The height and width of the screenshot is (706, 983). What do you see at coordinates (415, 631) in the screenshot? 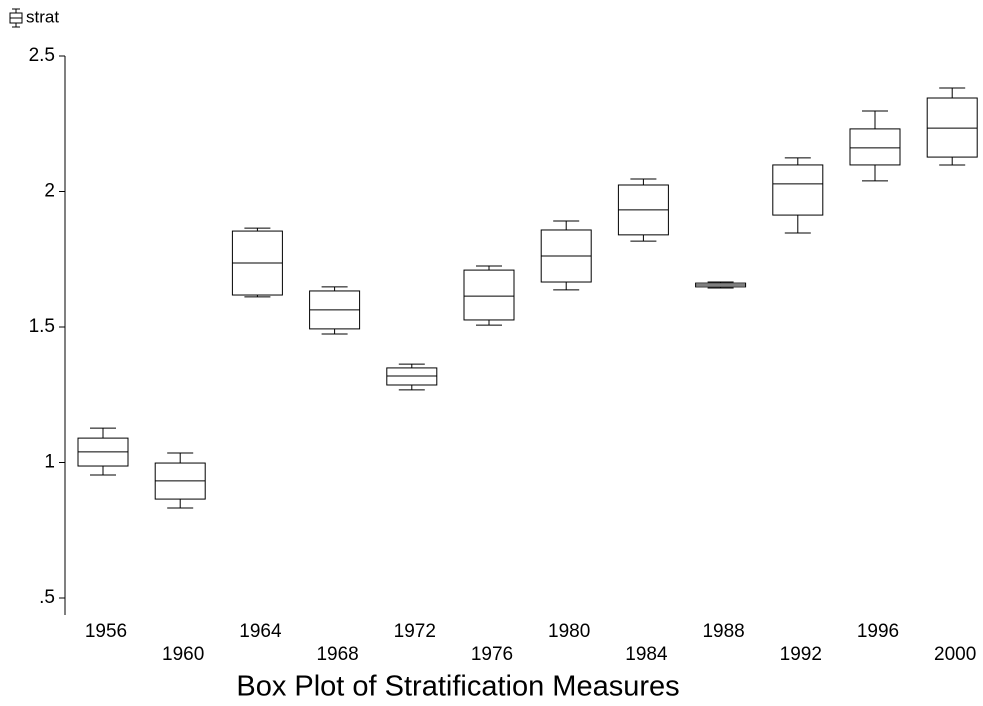
I see `x-tick-label: 1972` at bounding box center [415, 631].